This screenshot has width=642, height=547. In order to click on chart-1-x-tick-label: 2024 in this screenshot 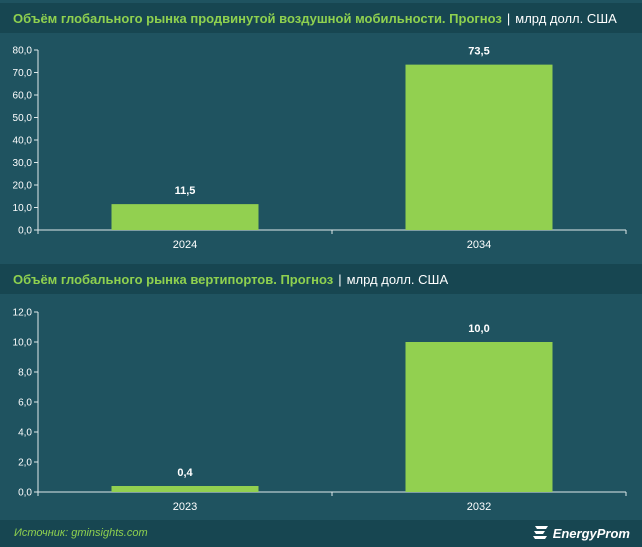, I will do `click(185, 245)`.